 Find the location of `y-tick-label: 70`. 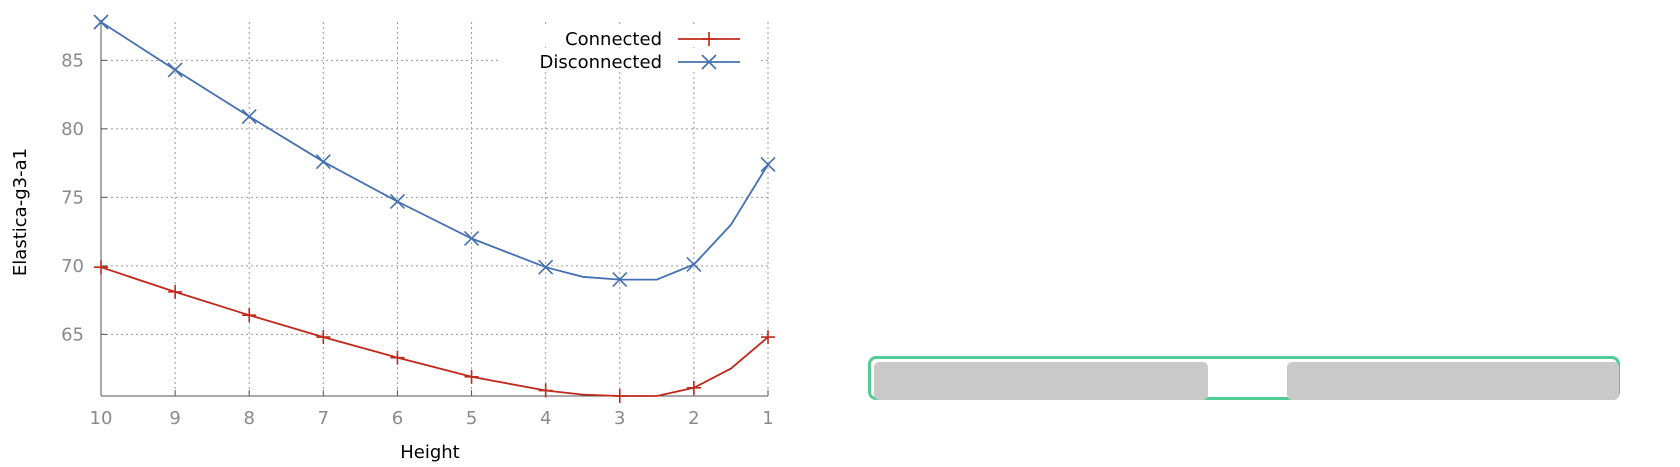

y-tick-label: 70 is located at coordinates (72, 266).